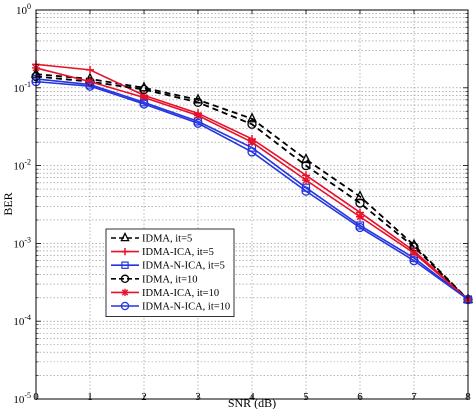  Describe the element at coordinates (252, 397) in the screenshot. I see `x-tick-label: 4` at that location.